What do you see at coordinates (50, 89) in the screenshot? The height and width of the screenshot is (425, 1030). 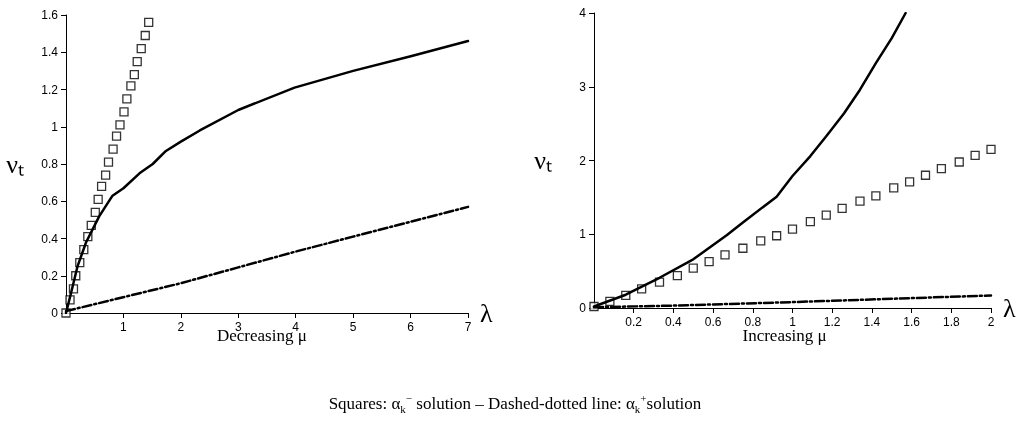 I see `y-tick-label: 1.2` at bounding box center [50, 89].